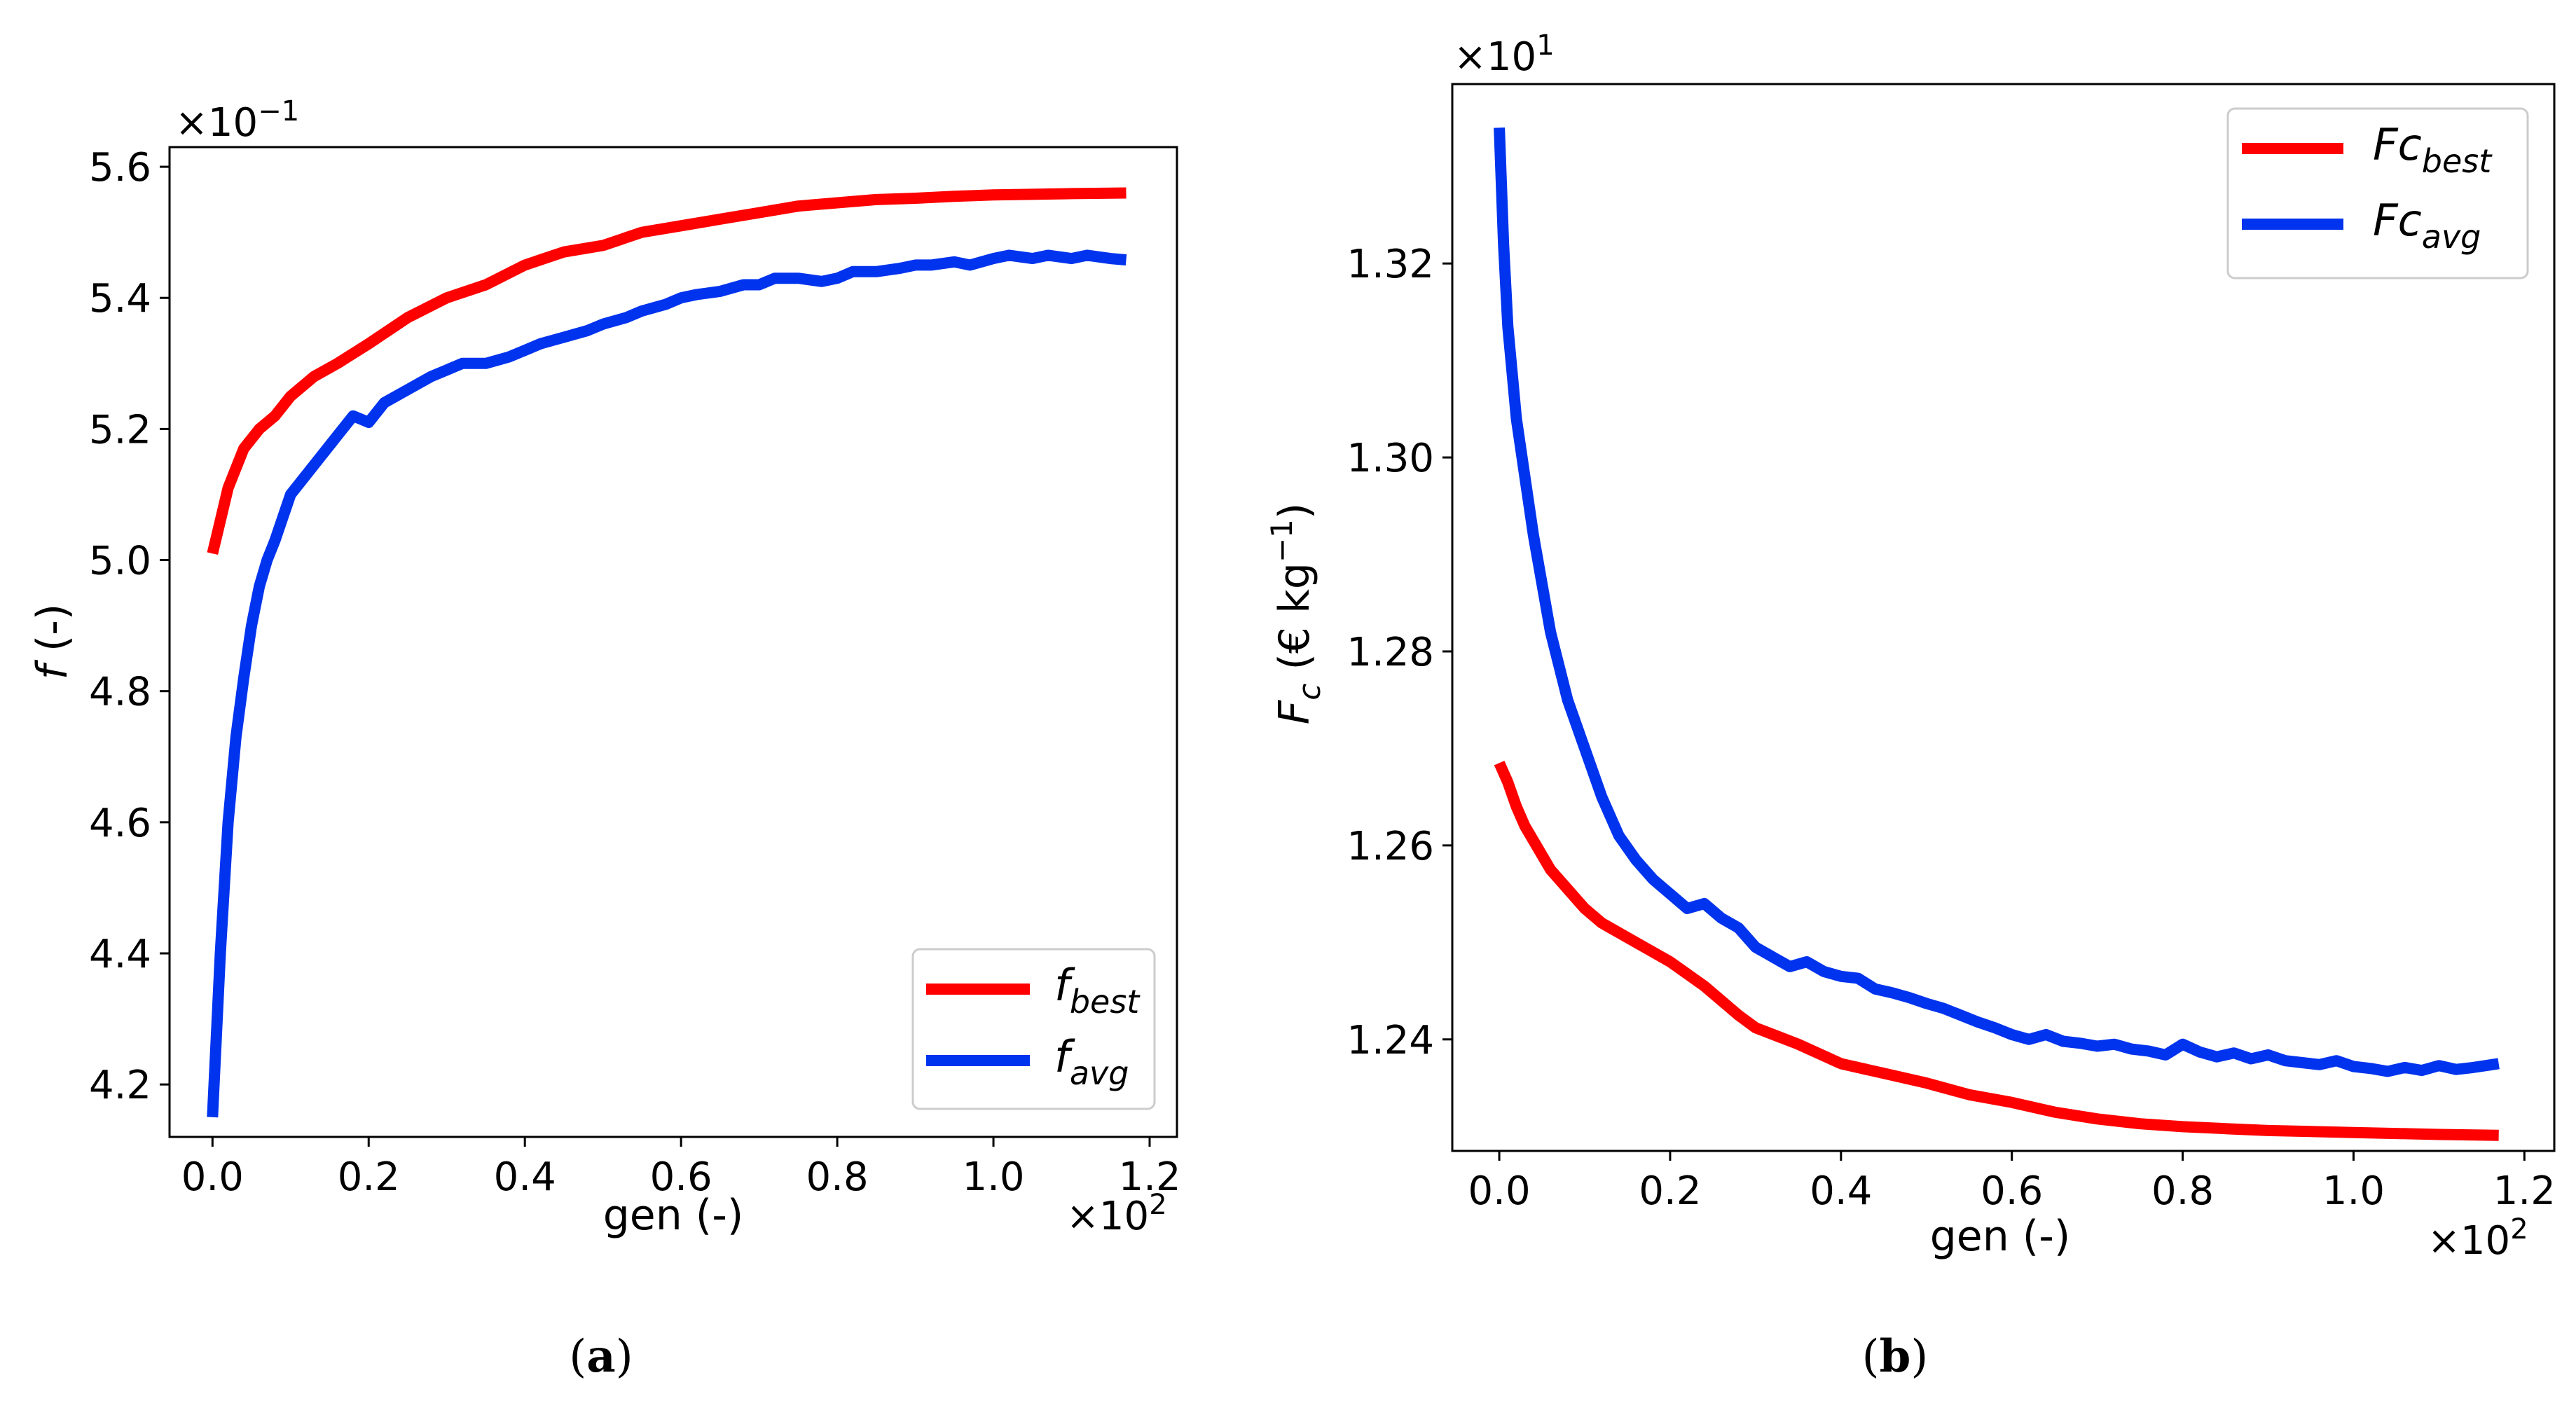 The width and height of the screenshot is (2576, 1401). I want to click on x-tick-label-a: 0.4, so click(525, 1177).